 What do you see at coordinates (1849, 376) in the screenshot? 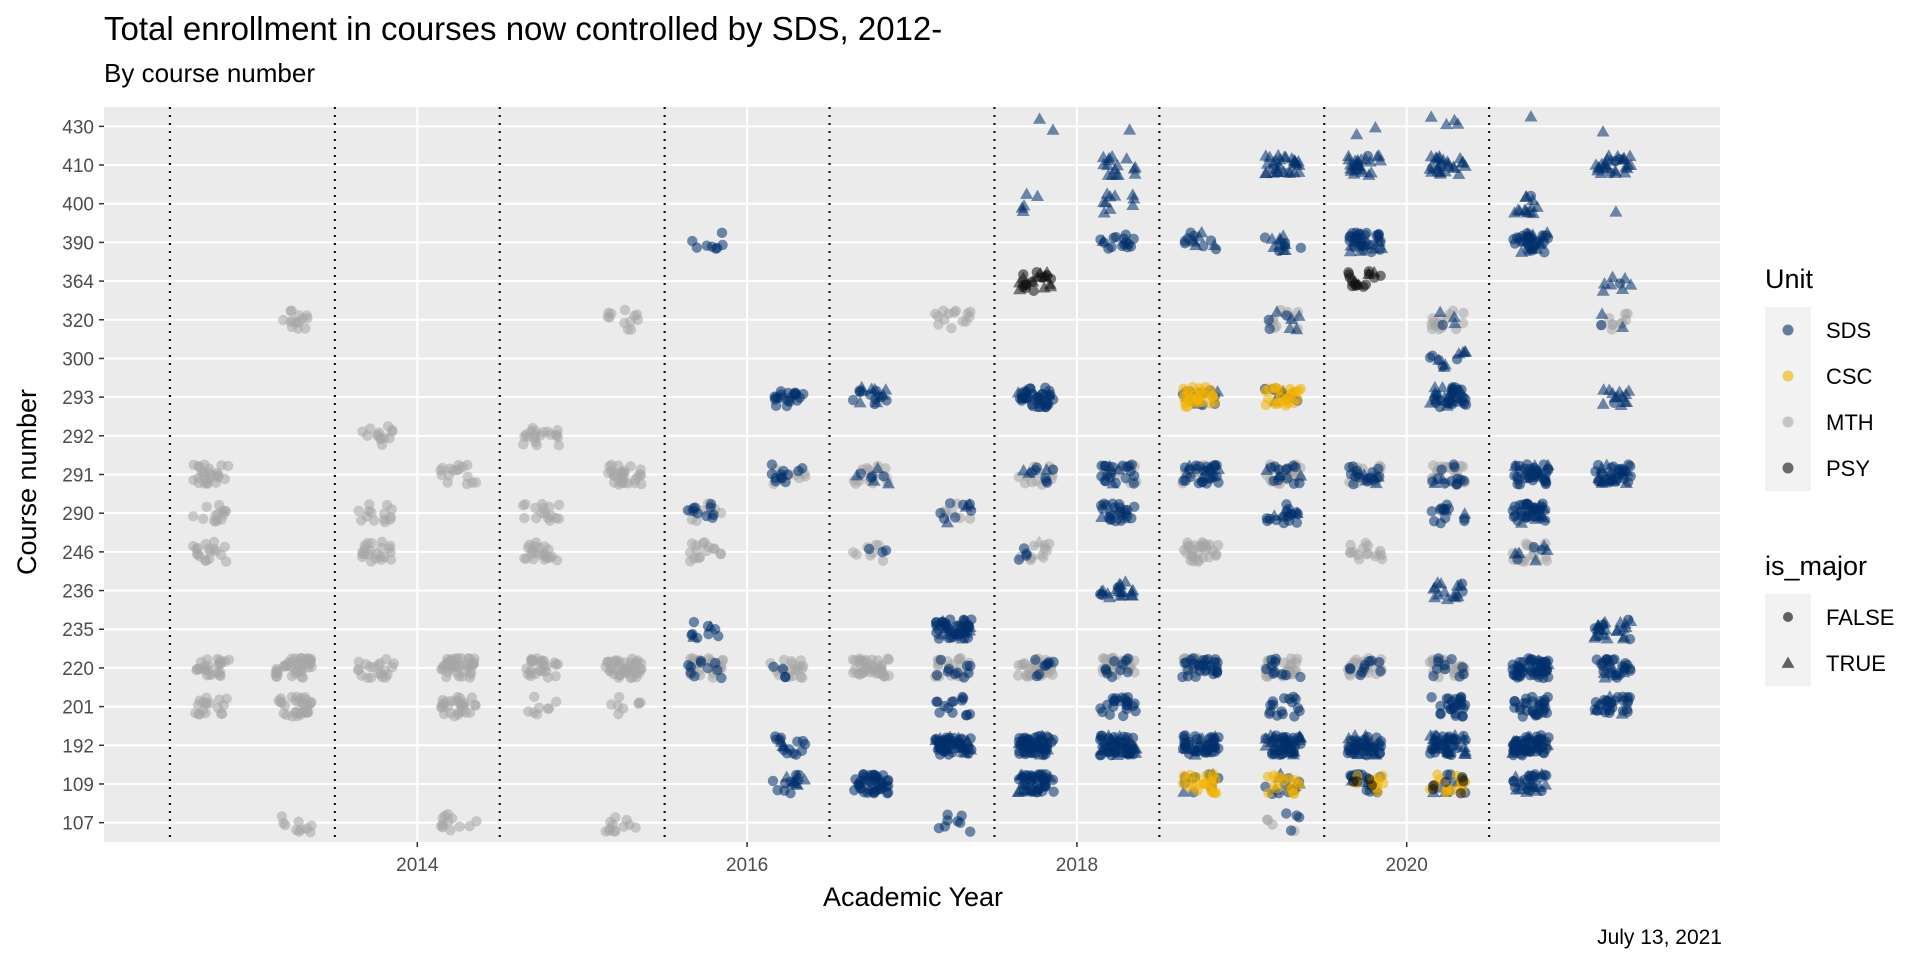
I see `legend-label-csc: CSC` at bounding box center [1849, 376].